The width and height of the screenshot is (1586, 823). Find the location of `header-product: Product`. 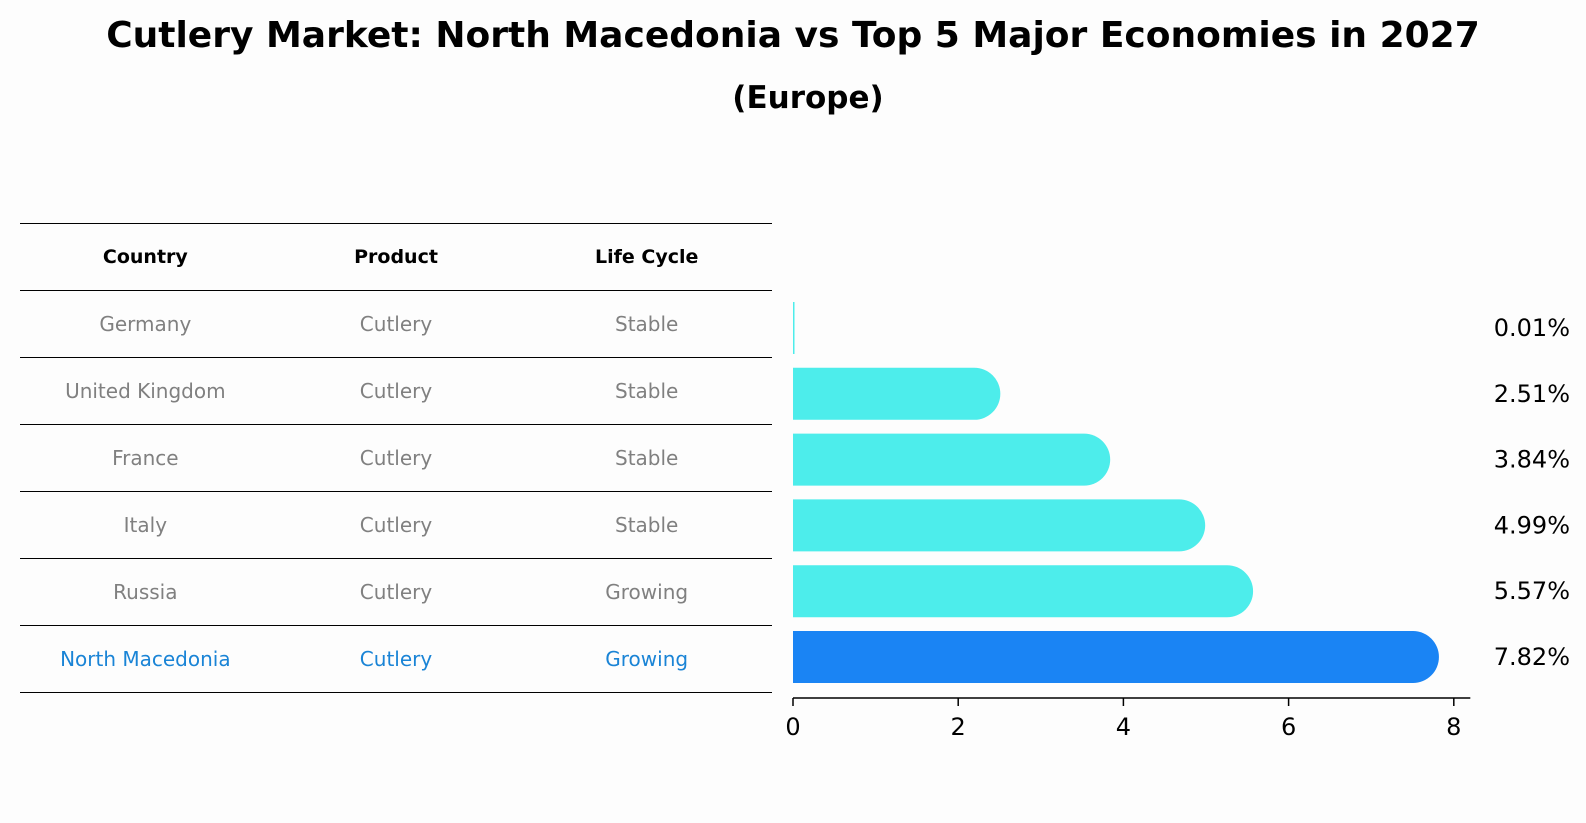

header-product: Product is located at coordinates (396, 257).